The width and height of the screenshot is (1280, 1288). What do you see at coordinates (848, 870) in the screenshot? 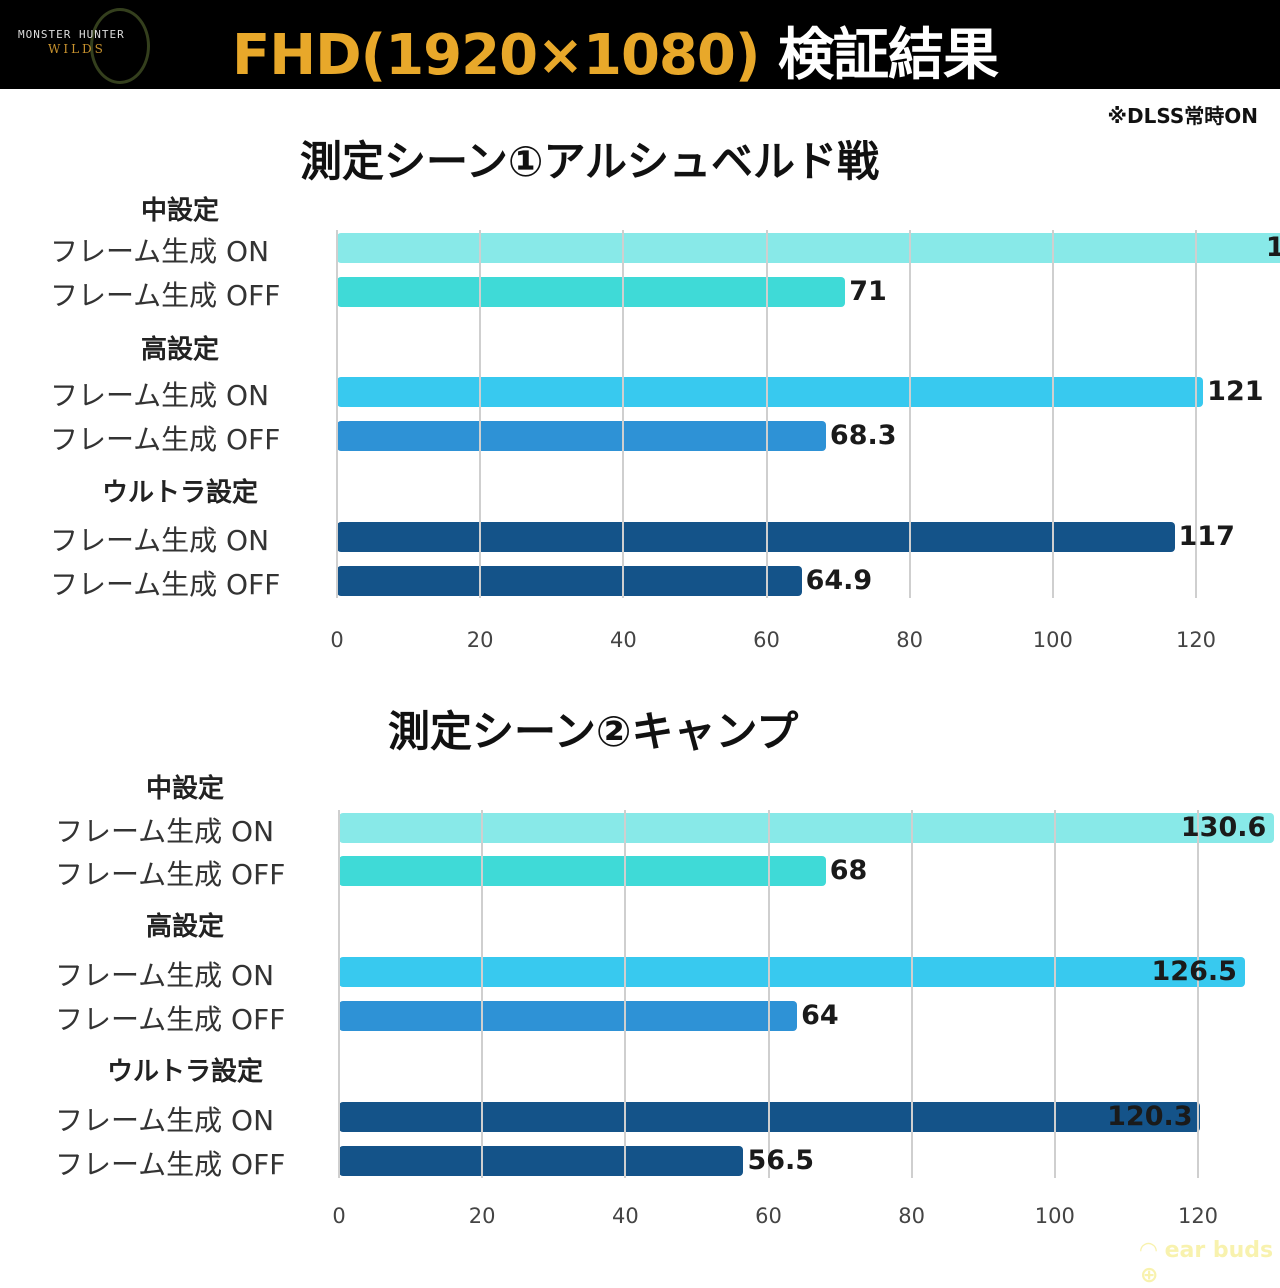
I see `data-label: 68` at bounding box center [848, 870].